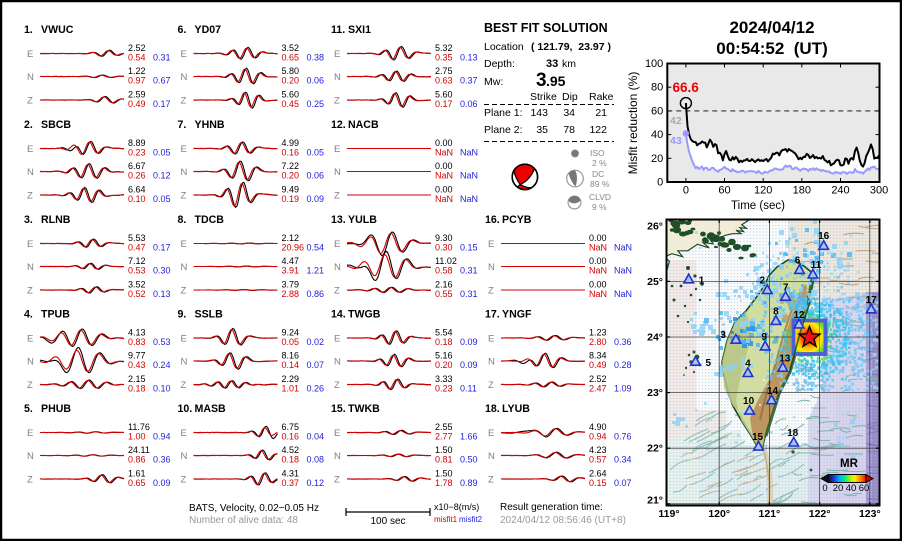 This screenshot has height=541, width=902. Describe the element at coordinates (162, 342) in the screenshot. I see `svg-text: 0.53` at that location.